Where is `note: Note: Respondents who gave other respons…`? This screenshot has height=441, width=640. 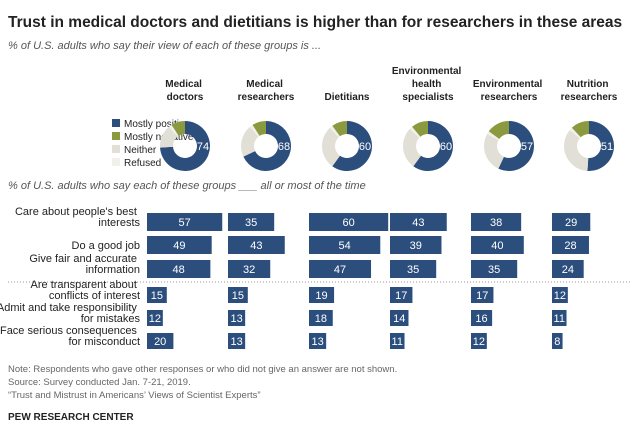 note: Note: Respondents who gave other respons… is located at coordinates (202, 369).